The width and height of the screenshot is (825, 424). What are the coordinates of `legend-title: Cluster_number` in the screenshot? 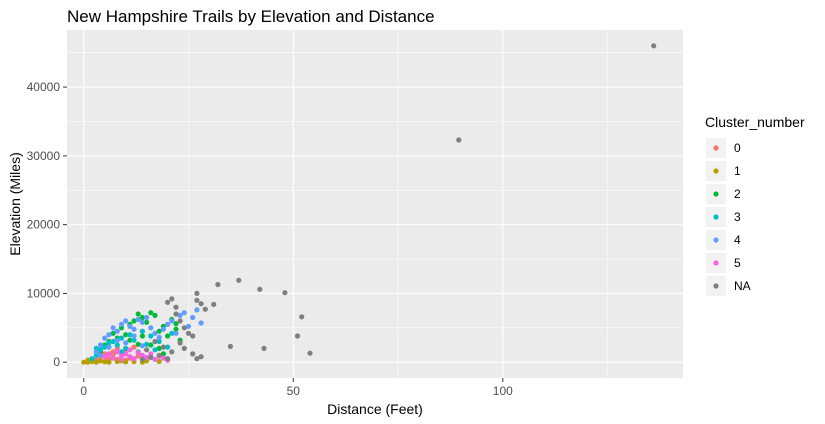 It's located at (755, 122).